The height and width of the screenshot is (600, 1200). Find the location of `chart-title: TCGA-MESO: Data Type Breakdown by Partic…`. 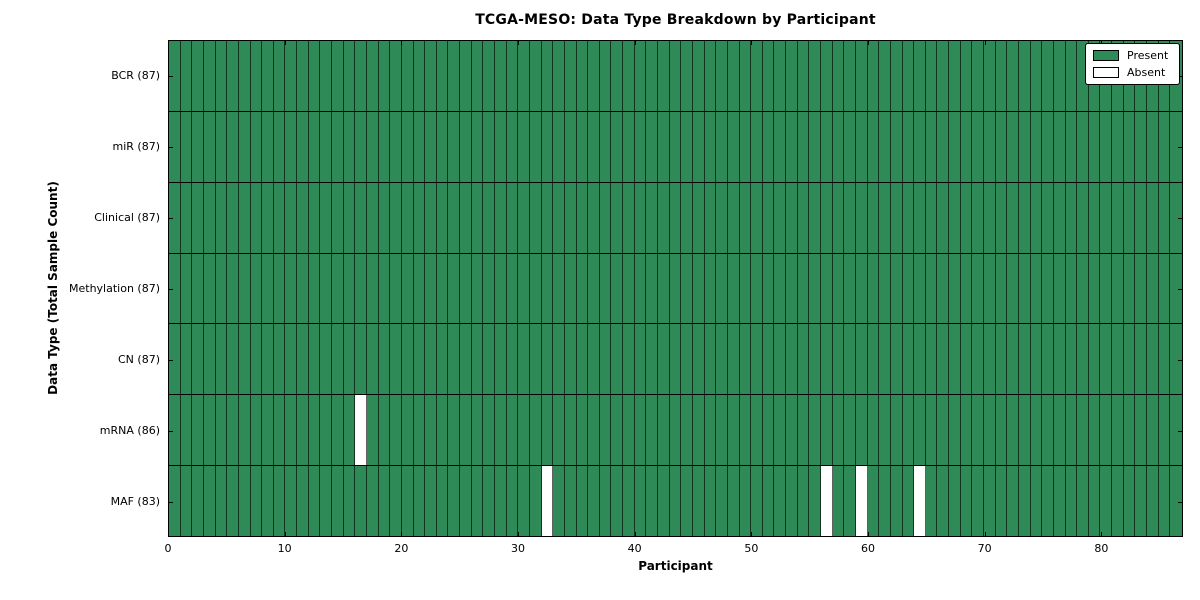

chart-title: TCGA-MESO: Data Type Breakdown by Partic… is located at coordinates (675, 20).